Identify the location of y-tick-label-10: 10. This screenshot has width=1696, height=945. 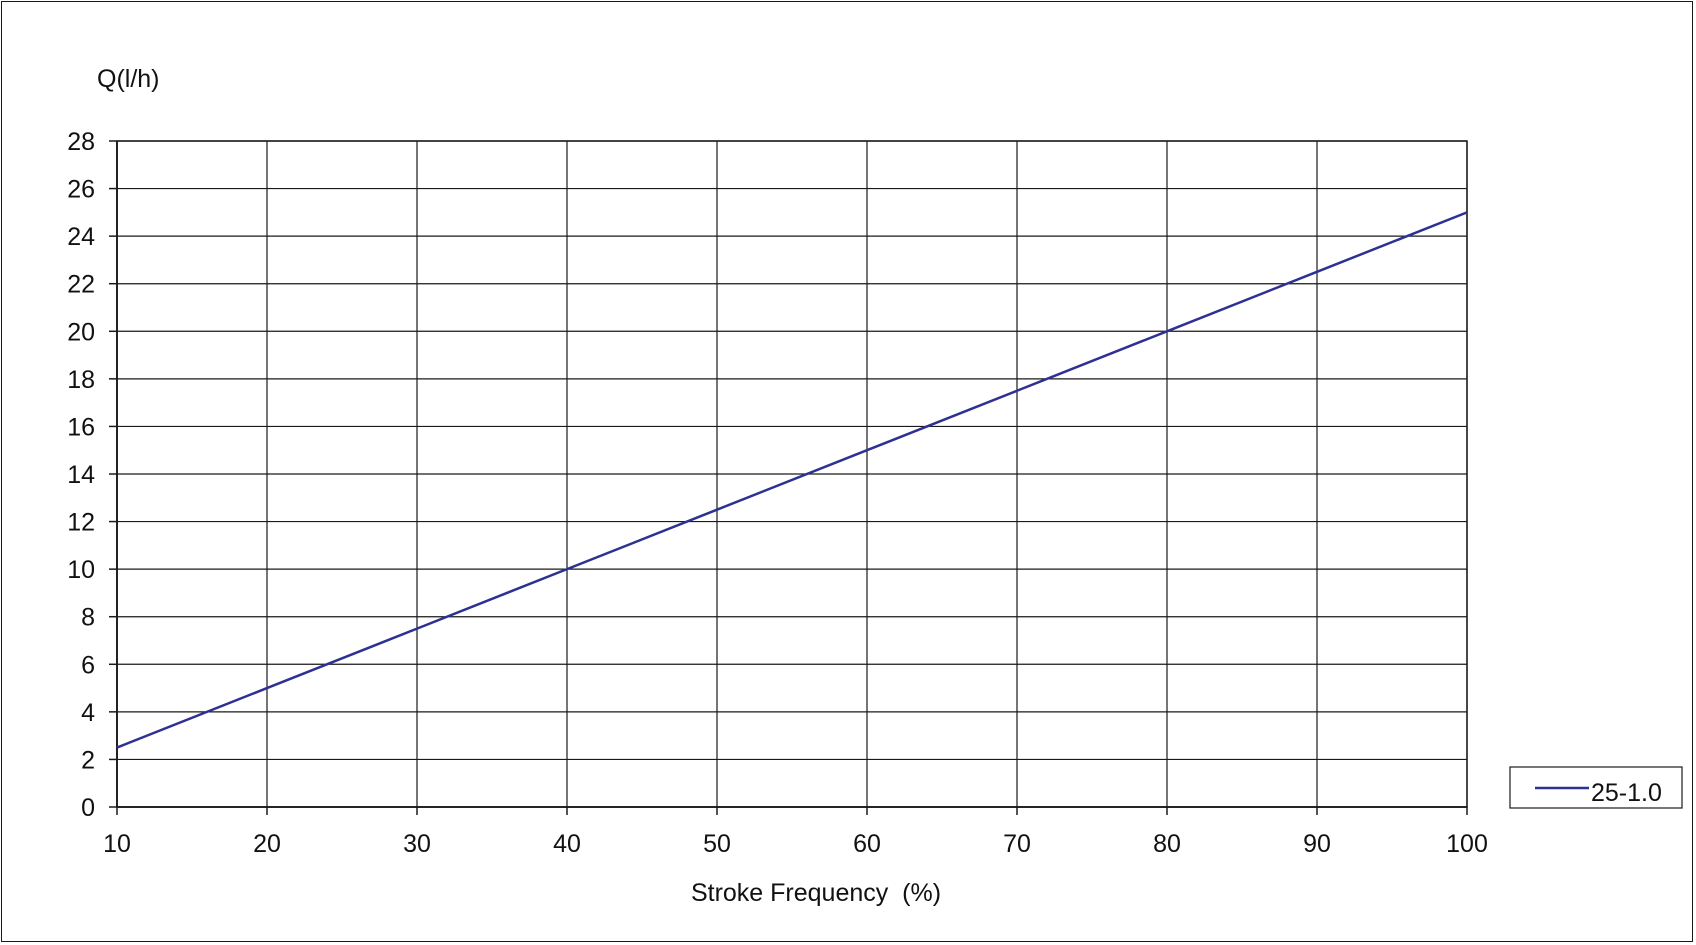
(81, 570).